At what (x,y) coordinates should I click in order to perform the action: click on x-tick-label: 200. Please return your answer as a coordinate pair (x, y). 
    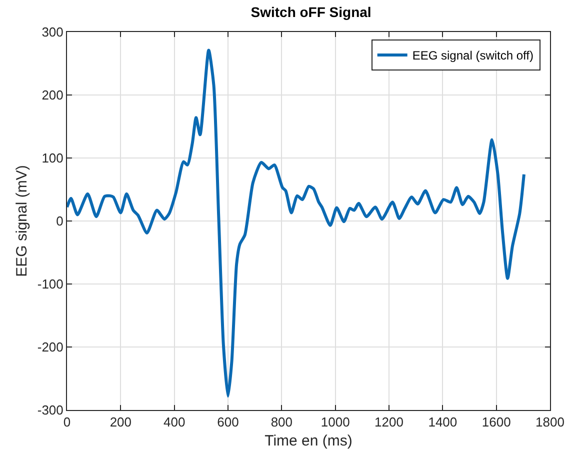
    Looking at the image, I should click on (121, 422).